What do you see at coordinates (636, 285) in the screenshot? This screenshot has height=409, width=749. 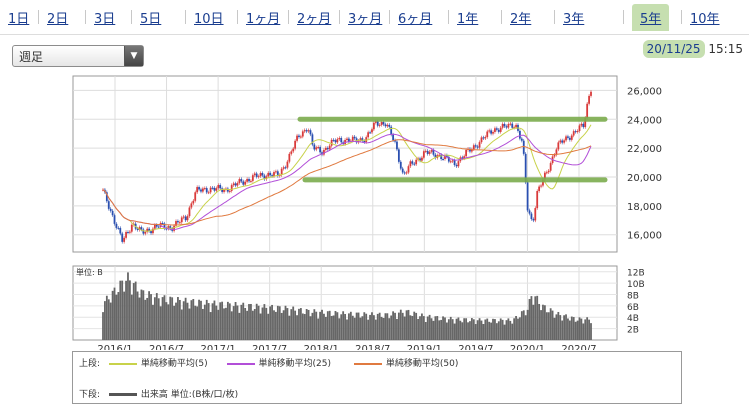 I see `volume-tick-label: 10B` at bounding box center [636, 285].